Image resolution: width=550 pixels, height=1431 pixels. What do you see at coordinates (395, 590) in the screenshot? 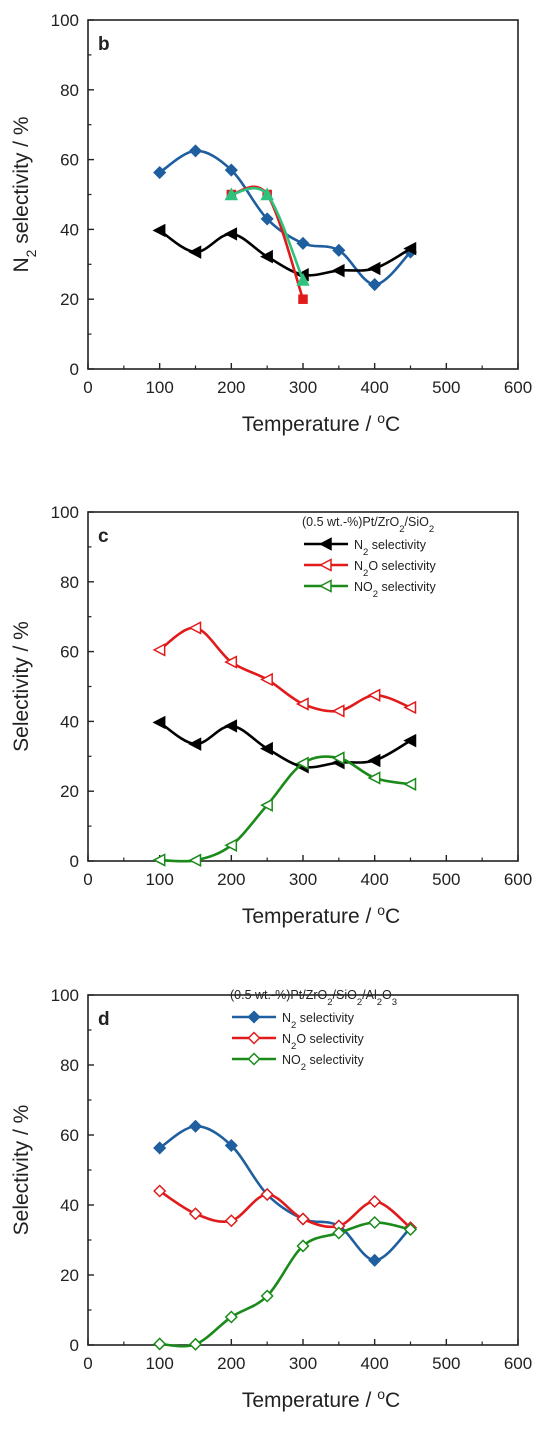
I see `legend-entry-label: NO2 selectivity` at bounding box center [395, 590].